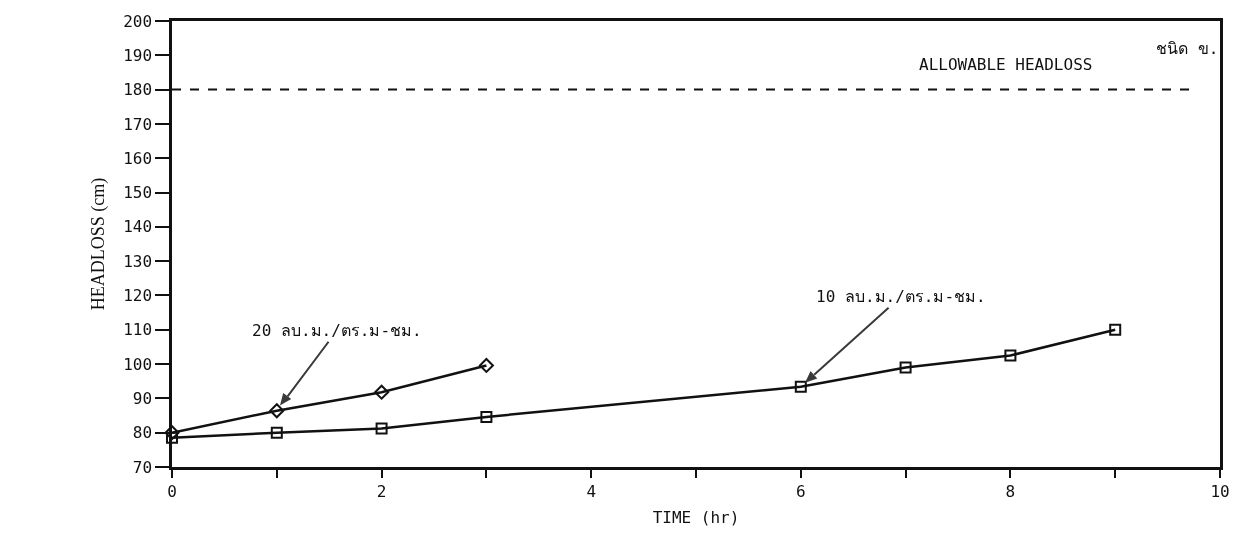 The image size is (1258, 539). Describe the element at coordinates (138, 124) in the screenshot. I see `y-tick-label: 170` at that location.